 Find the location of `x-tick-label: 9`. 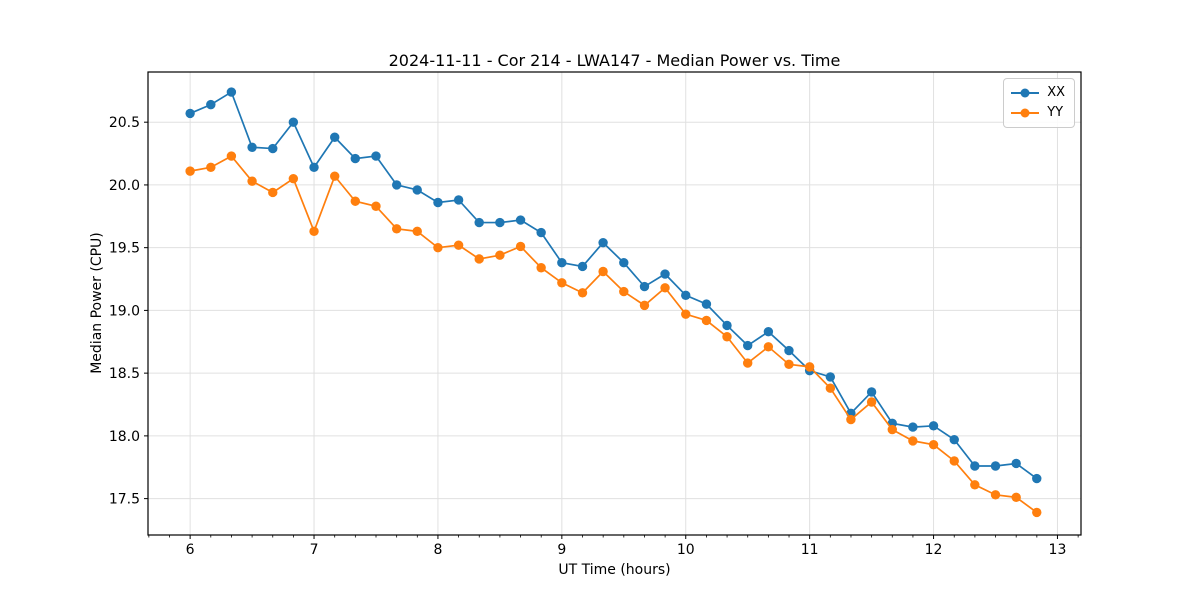

x-tick-label: 9 is located at coordinates (561, 550).